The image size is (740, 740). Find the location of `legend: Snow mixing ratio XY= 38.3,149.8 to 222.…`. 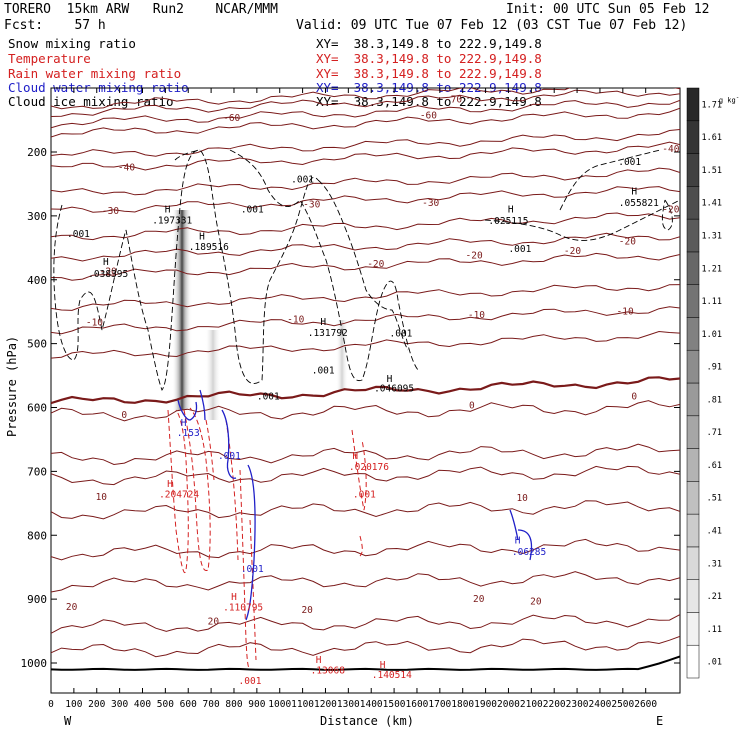

legend: Snow mixing ratio XY= 38.3,149.8 to 222.… is located at coordinates (370, 74).